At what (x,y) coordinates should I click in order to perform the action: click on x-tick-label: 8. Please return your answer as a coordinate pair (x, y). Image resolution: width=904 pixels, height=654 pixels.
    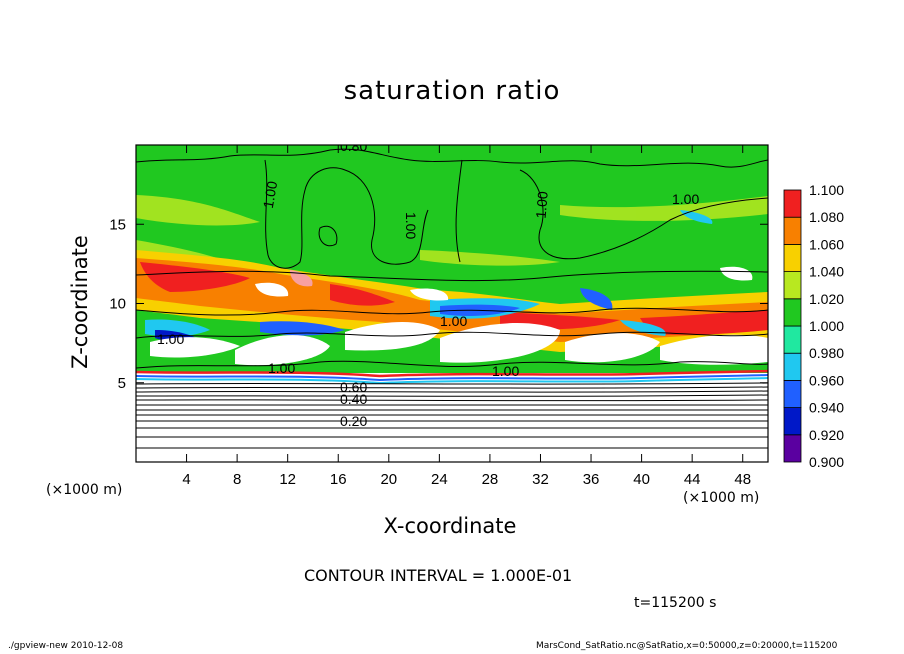
    Looking at the image, I should click on (237, 479).